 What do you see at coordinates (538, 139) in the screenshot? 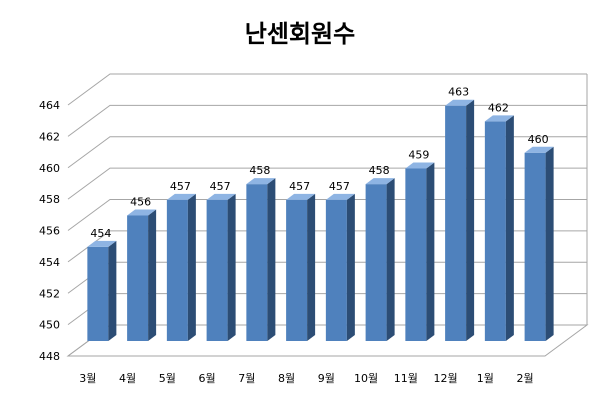
I see `data-label: 460` at bounding box center [538, 139].